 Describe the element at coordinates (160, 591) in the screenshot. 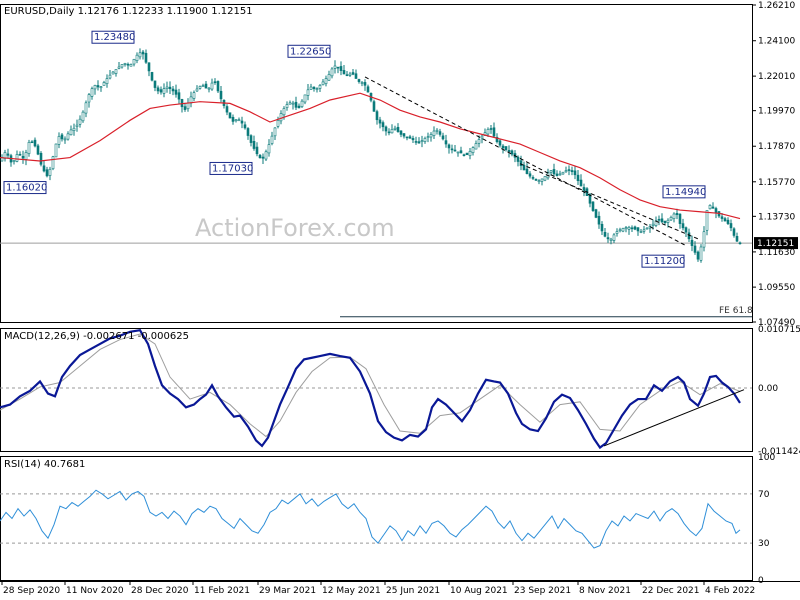

I see `time-tick-label: 28 Dec 2020` at that location.